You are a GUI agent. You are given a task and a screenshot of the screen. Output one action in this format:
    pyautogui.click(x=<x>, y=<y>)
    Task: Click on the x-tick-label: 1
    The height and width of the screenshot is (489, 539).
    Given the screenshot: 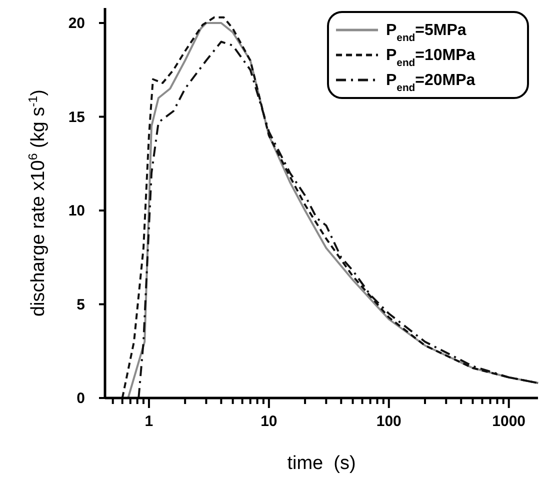 What is the action you would take?
    pyautogui.click(x=149, y=421)
    